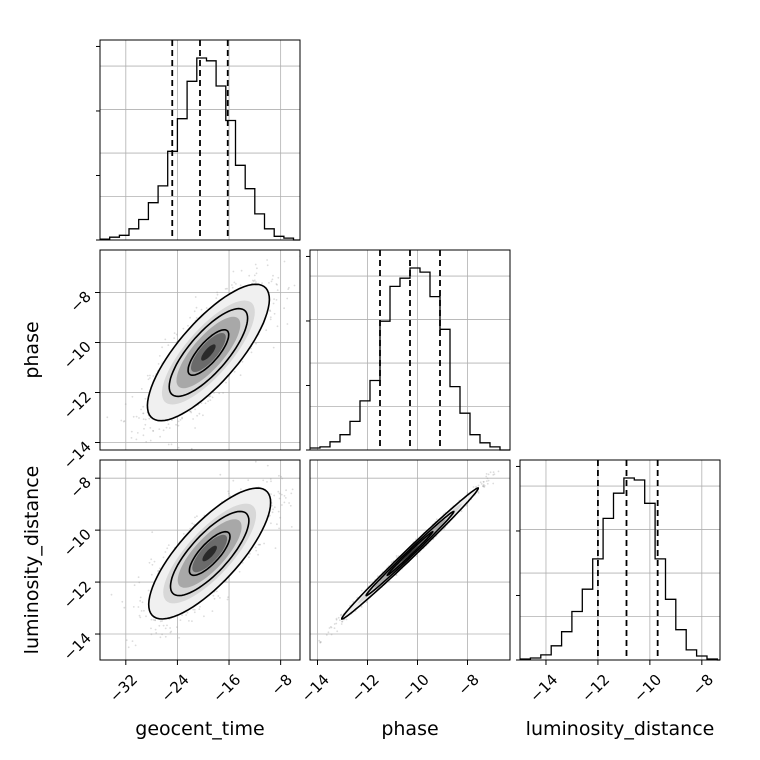  Describe the element at coordinates (543, 688) in the screenshot. I see `x-tick-label-luminosity_distance: −14` at that location.